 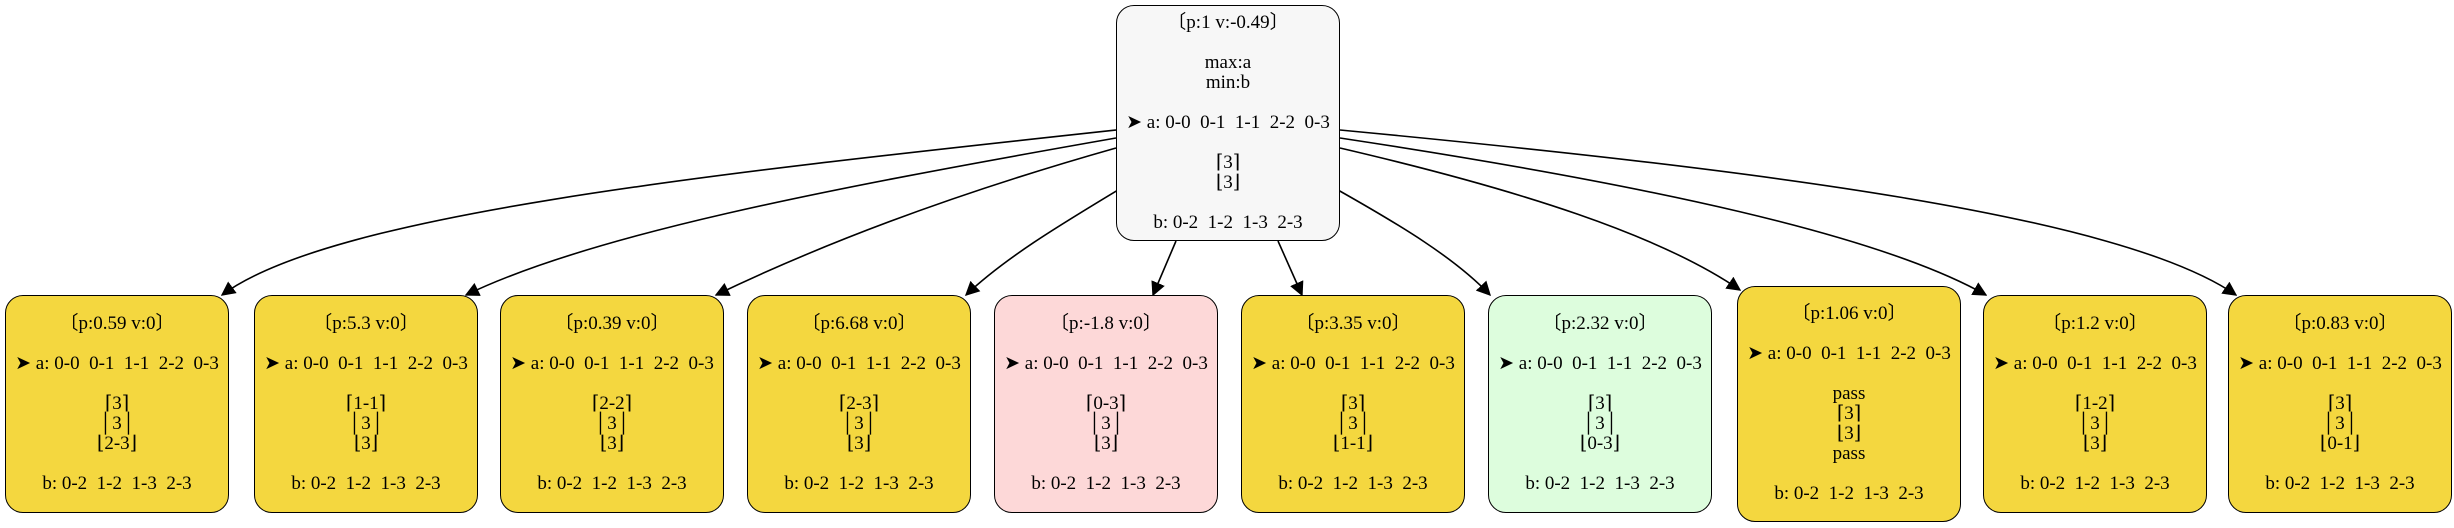 I want to click on board-stack: ⌈3⌉ ⌊3⌋, so click(x=1228, y=173).